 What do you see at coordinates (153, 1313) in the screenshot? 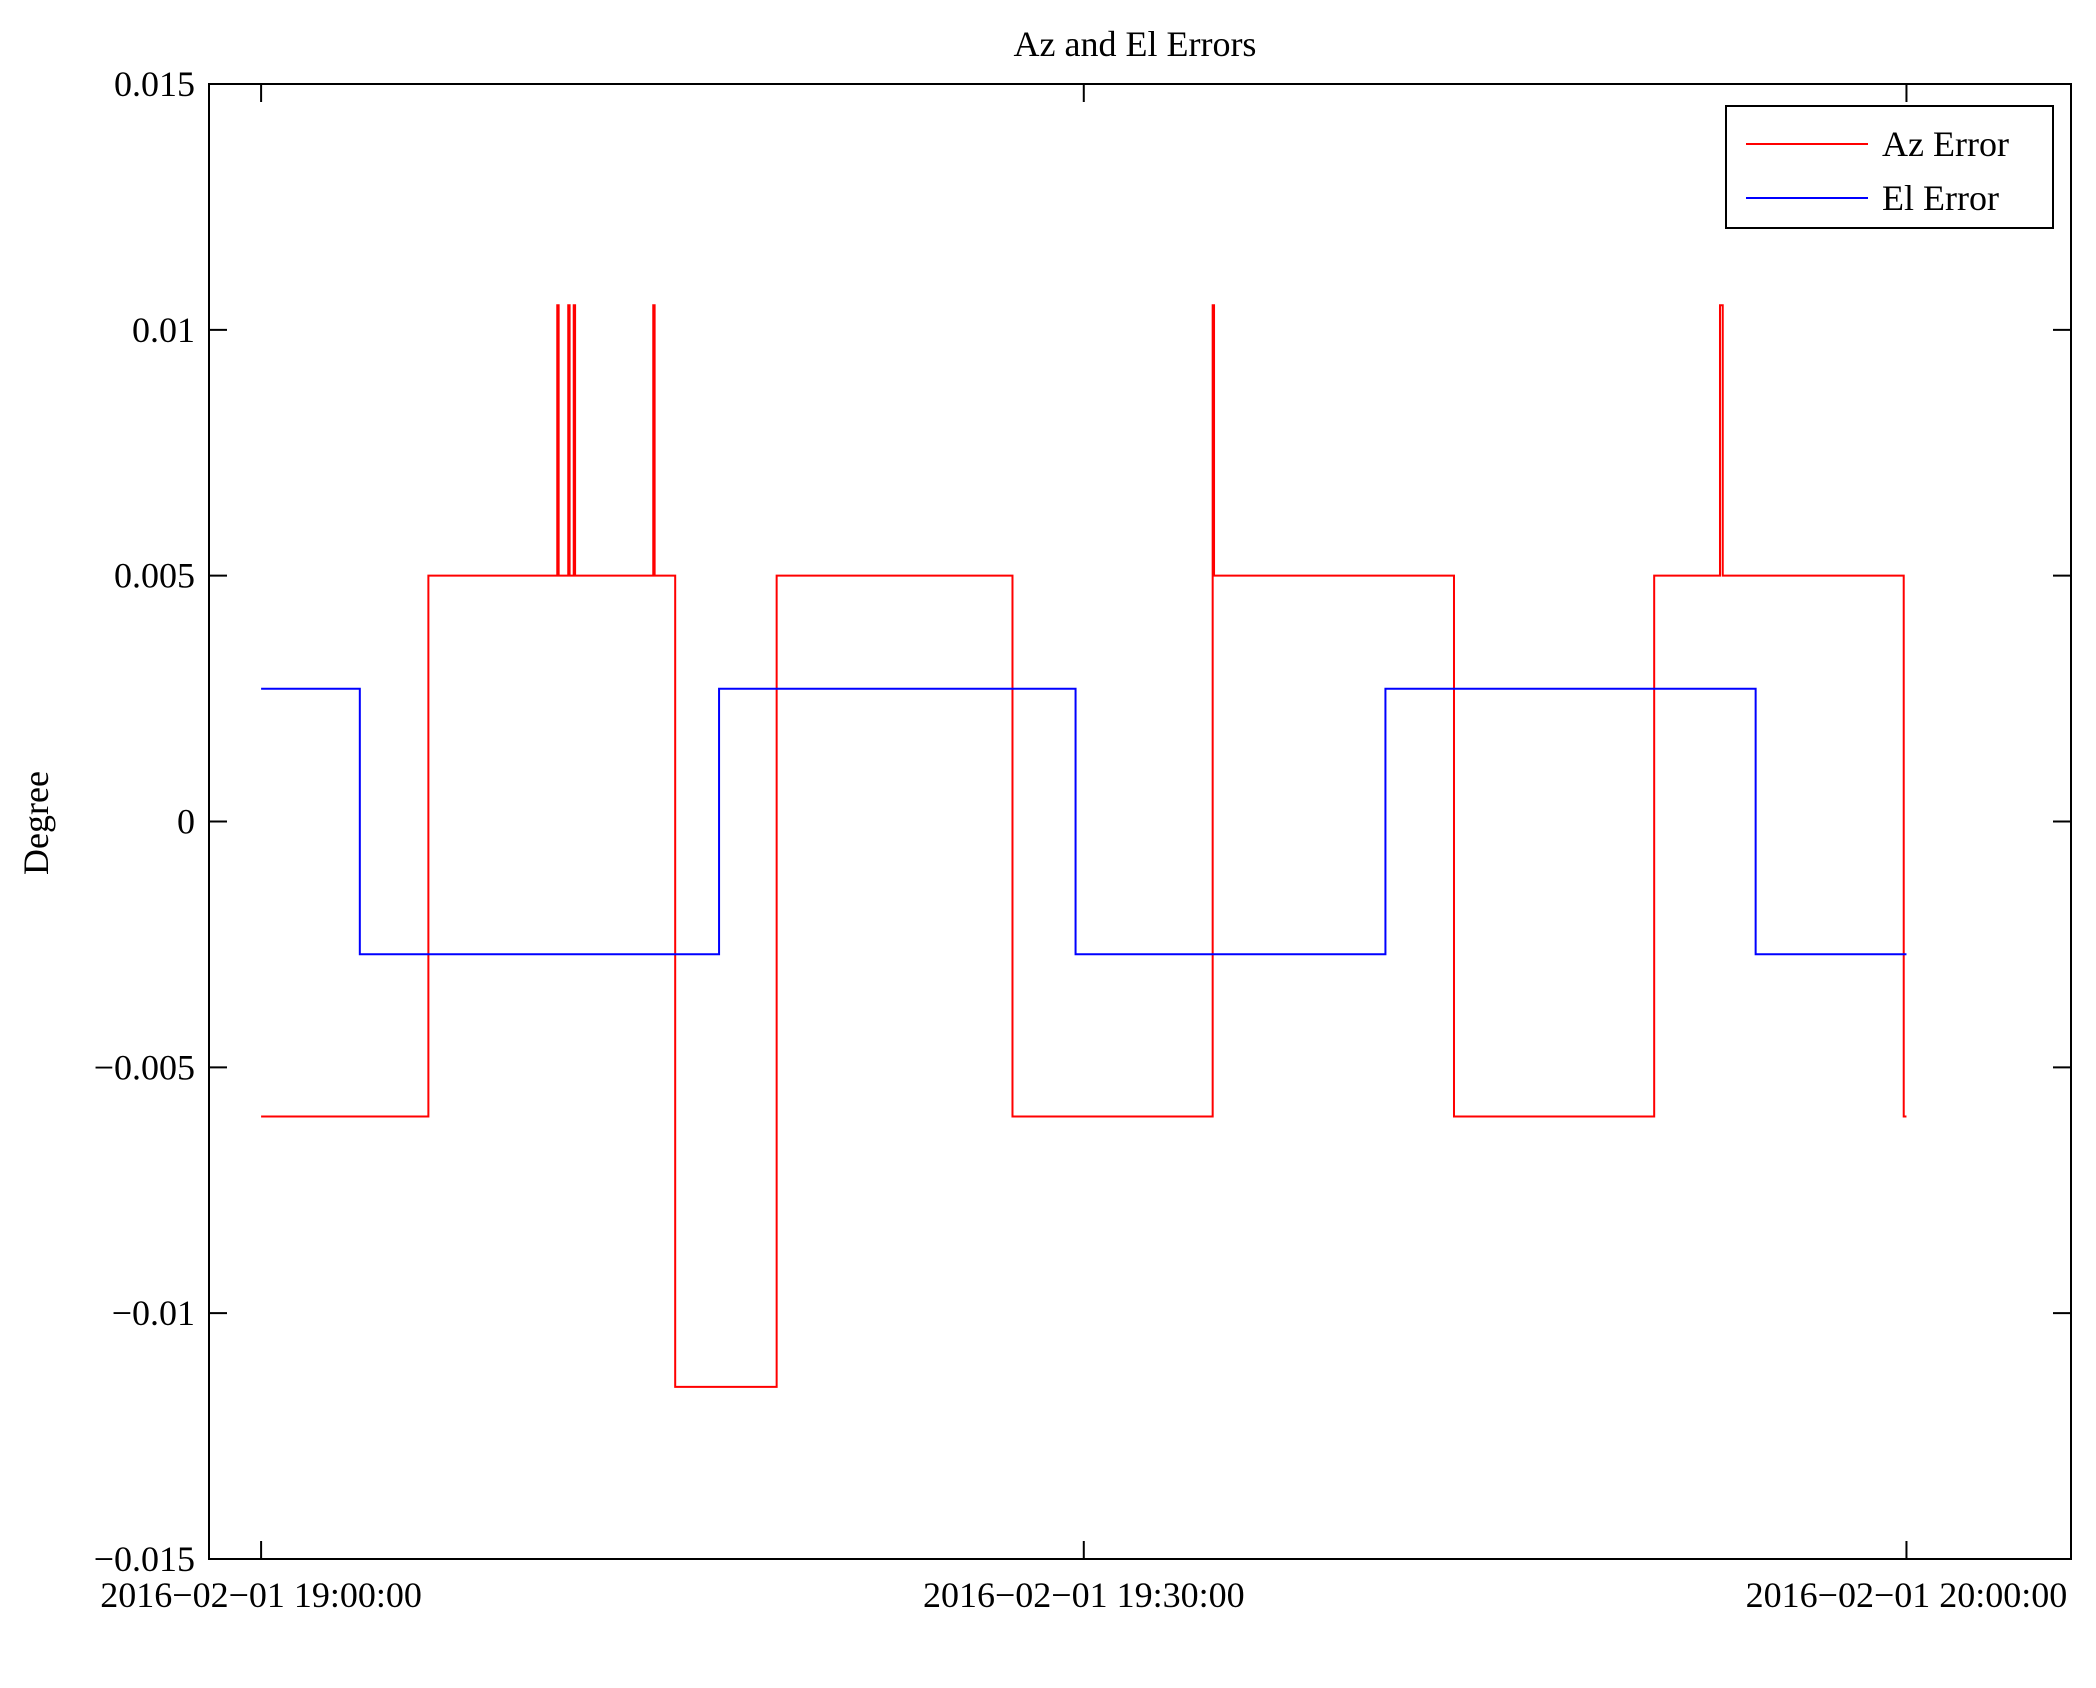
I see `y-tick-label: −0.01` at bounding box center [153, 1313].